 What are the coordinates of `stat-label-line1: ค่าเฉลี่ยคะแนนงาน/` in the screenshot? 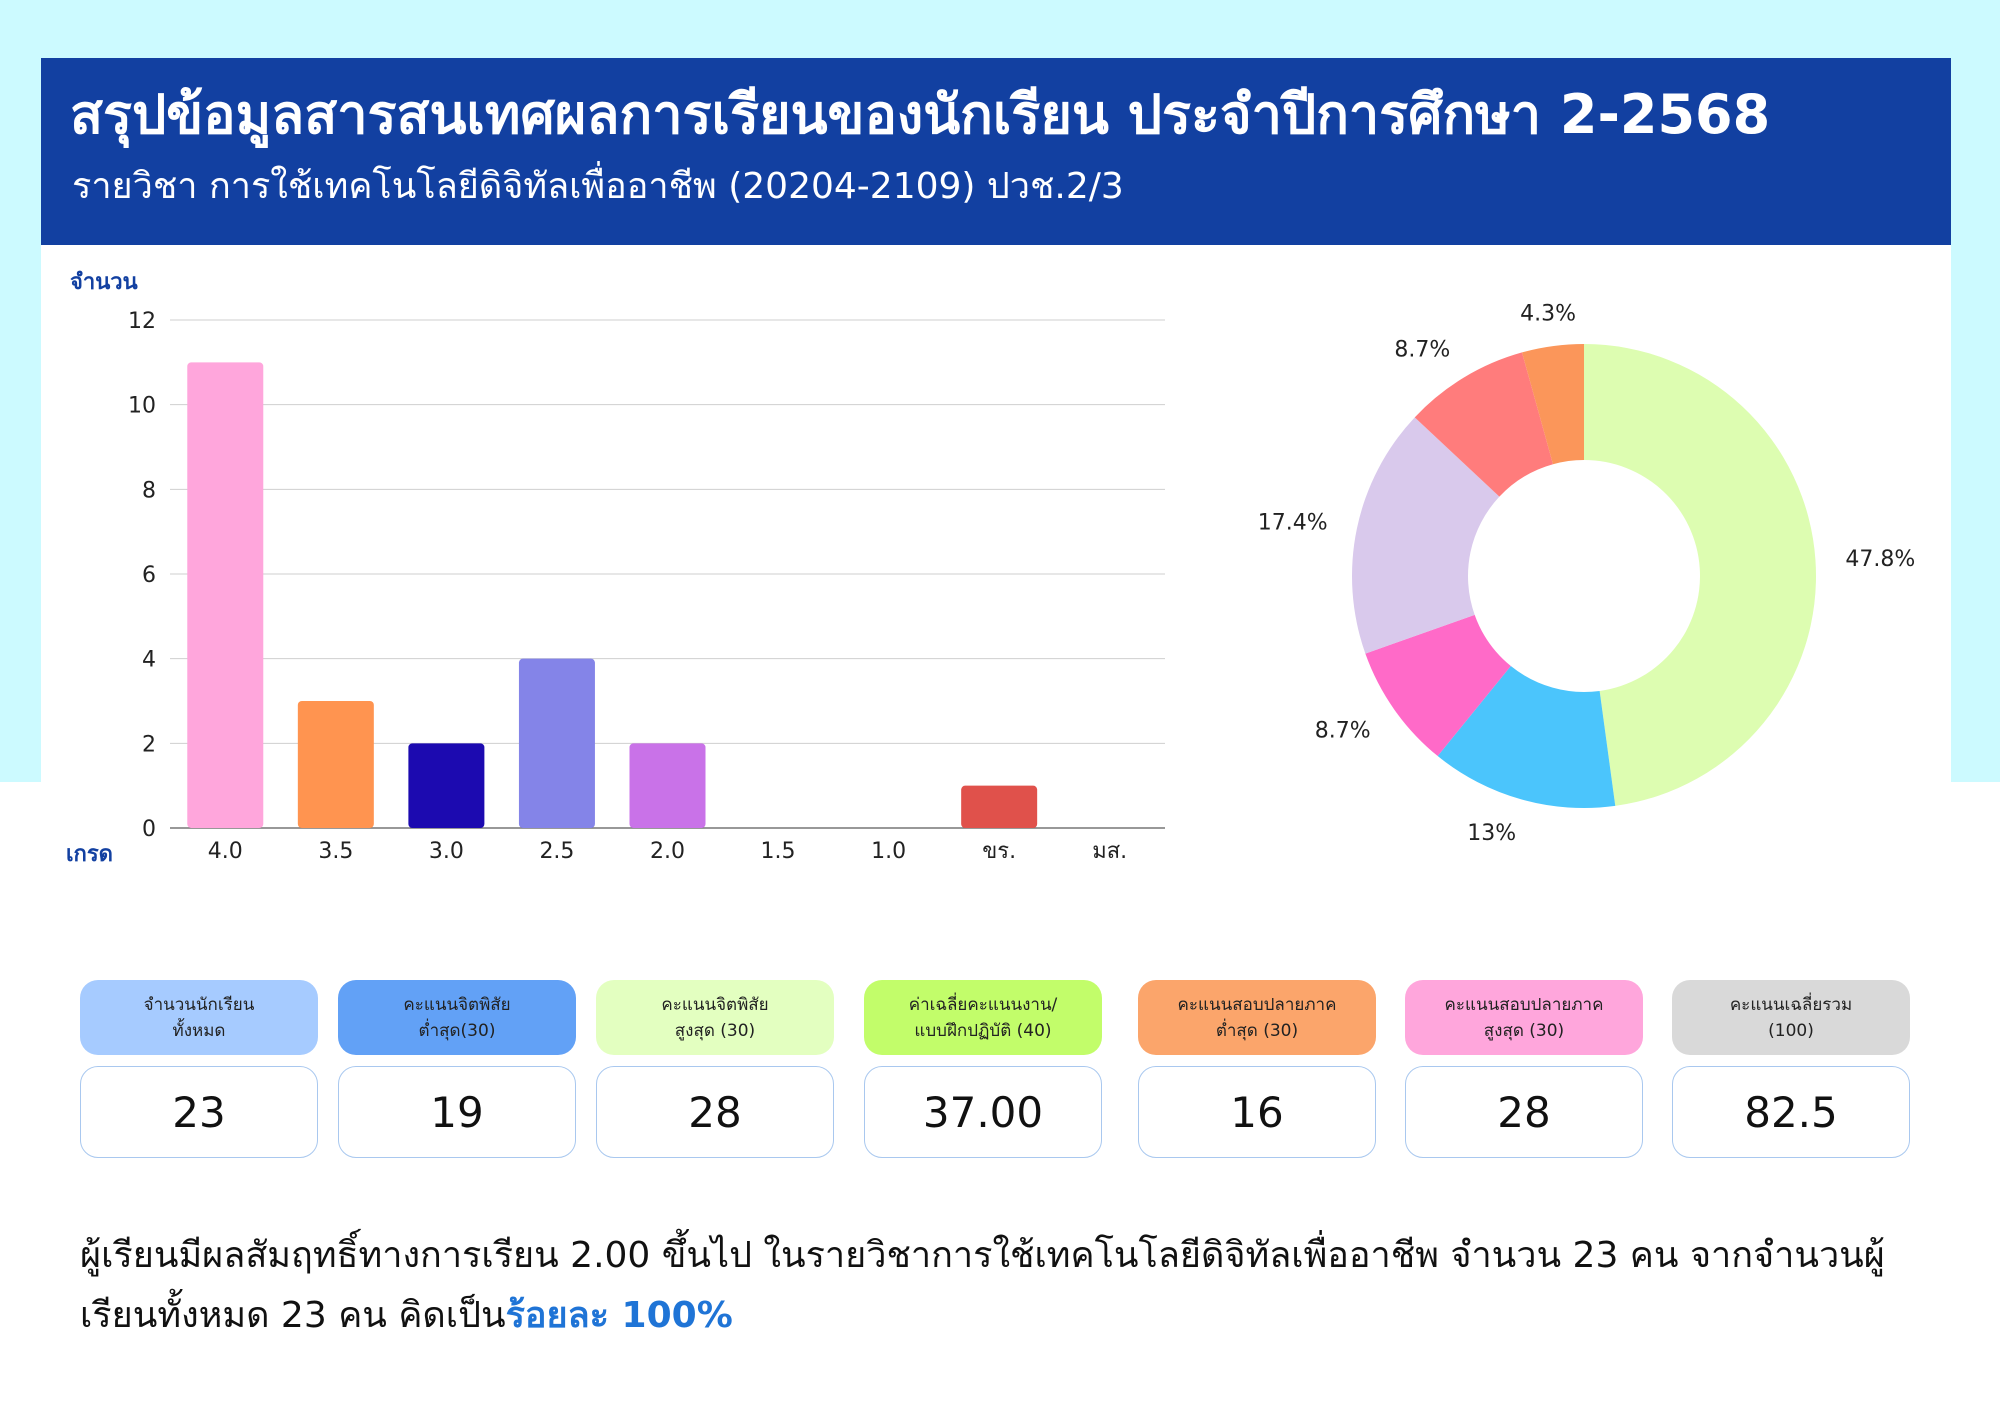 It's located at (983, 1004).